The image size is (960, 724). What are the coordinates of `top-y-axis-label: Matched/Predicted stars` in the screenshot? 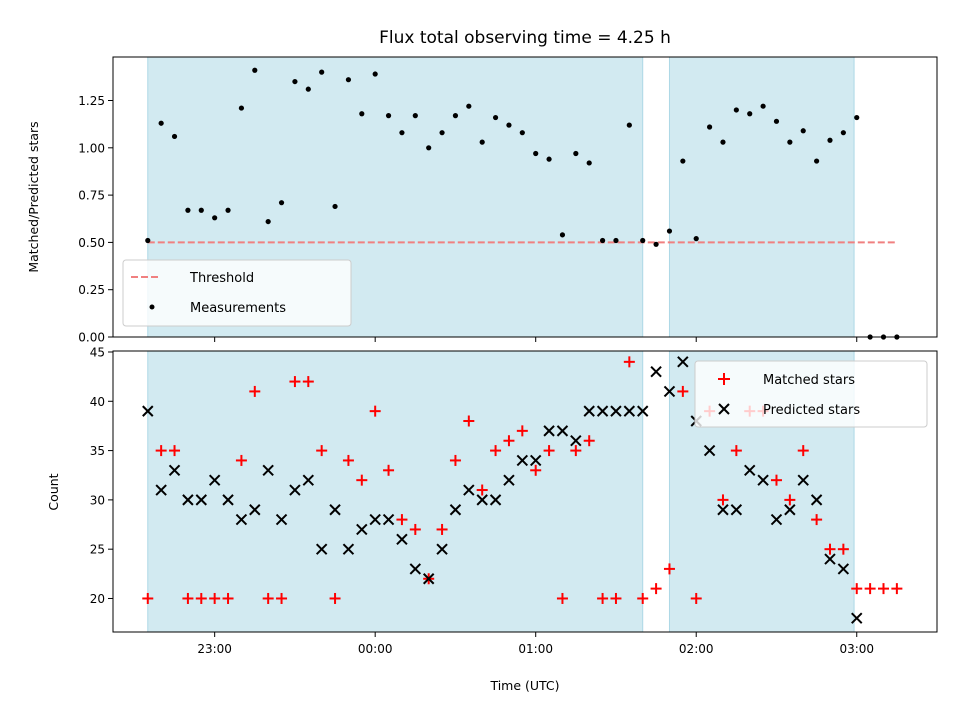 It's located at (33, 196).